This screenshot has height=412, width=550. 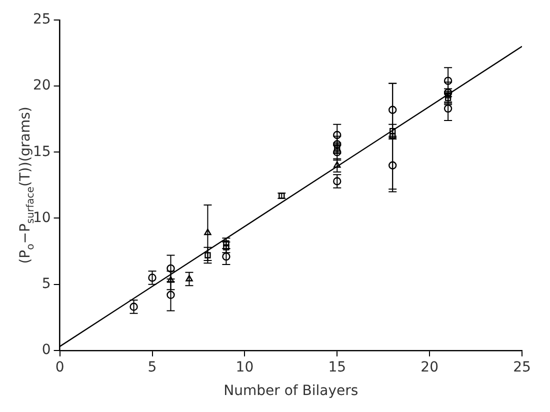 What do you see at coordinates (46, 284) in the screenshot?
I see `y-tick-label: 5` at bounding box center [46, 284].